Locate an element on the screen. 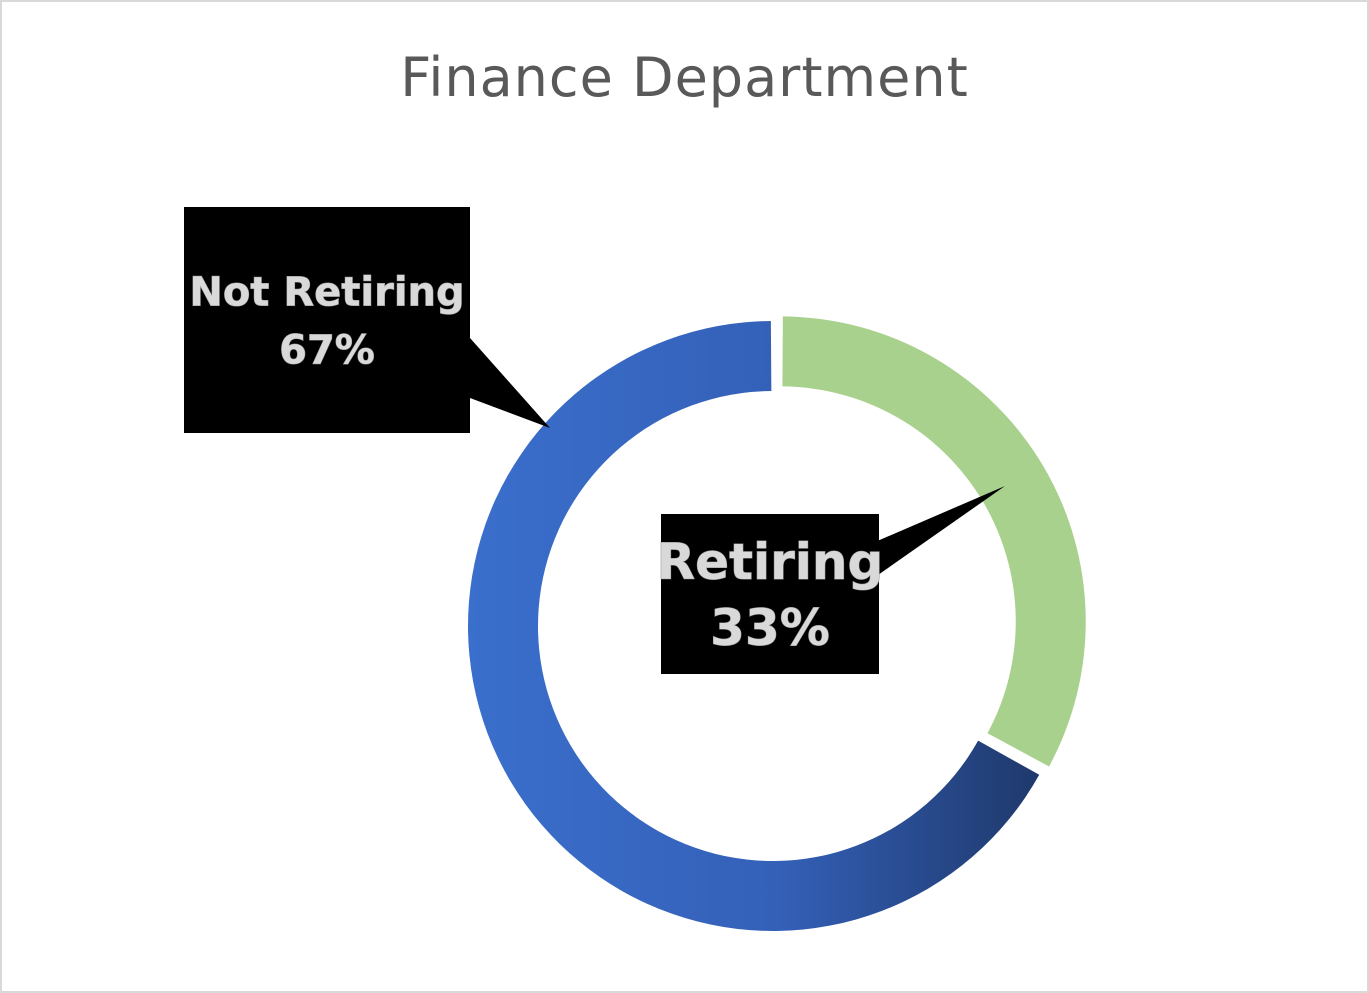 Image resolution: width=1369 pixels, height=993 pixels. data-label-category-retiring: Retiring is located at coordinates (770, 562).